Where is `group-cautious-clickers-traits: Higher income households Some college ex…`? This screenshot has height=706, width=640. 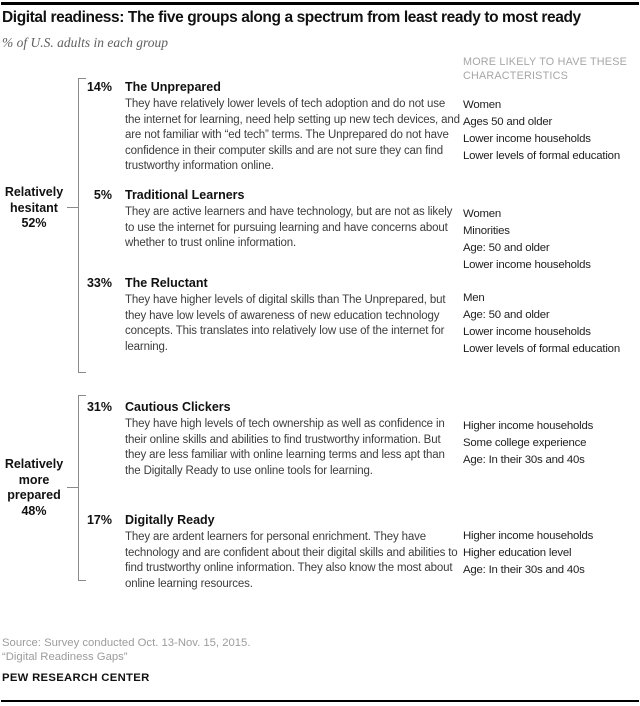 group-cautious-clickers-traits: Higher income households Some college ex… is located at coordinates (551, 443).